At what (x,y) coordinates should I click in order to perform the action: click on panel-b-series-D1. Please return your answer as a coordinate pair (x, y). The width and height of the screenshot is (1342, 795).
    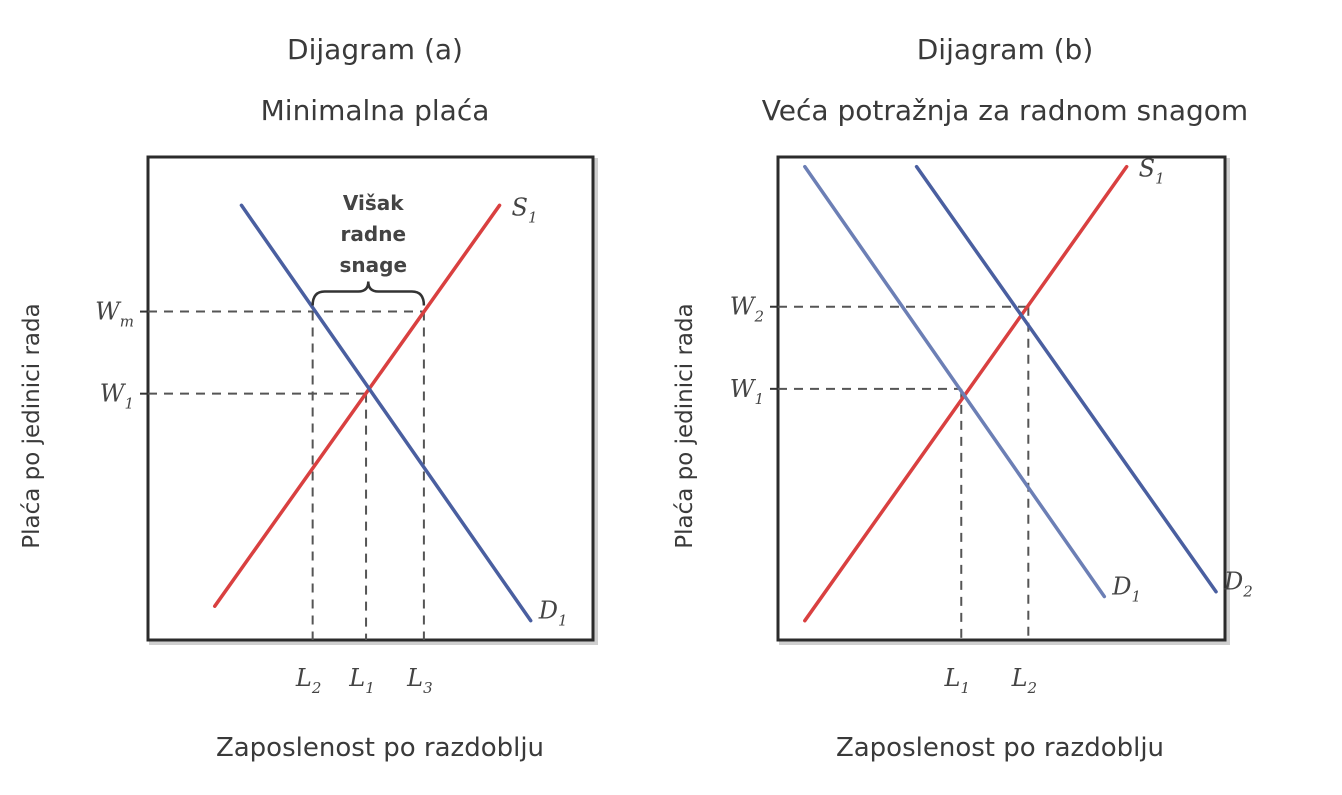
    Looking at the image, I should click on (955, 381).